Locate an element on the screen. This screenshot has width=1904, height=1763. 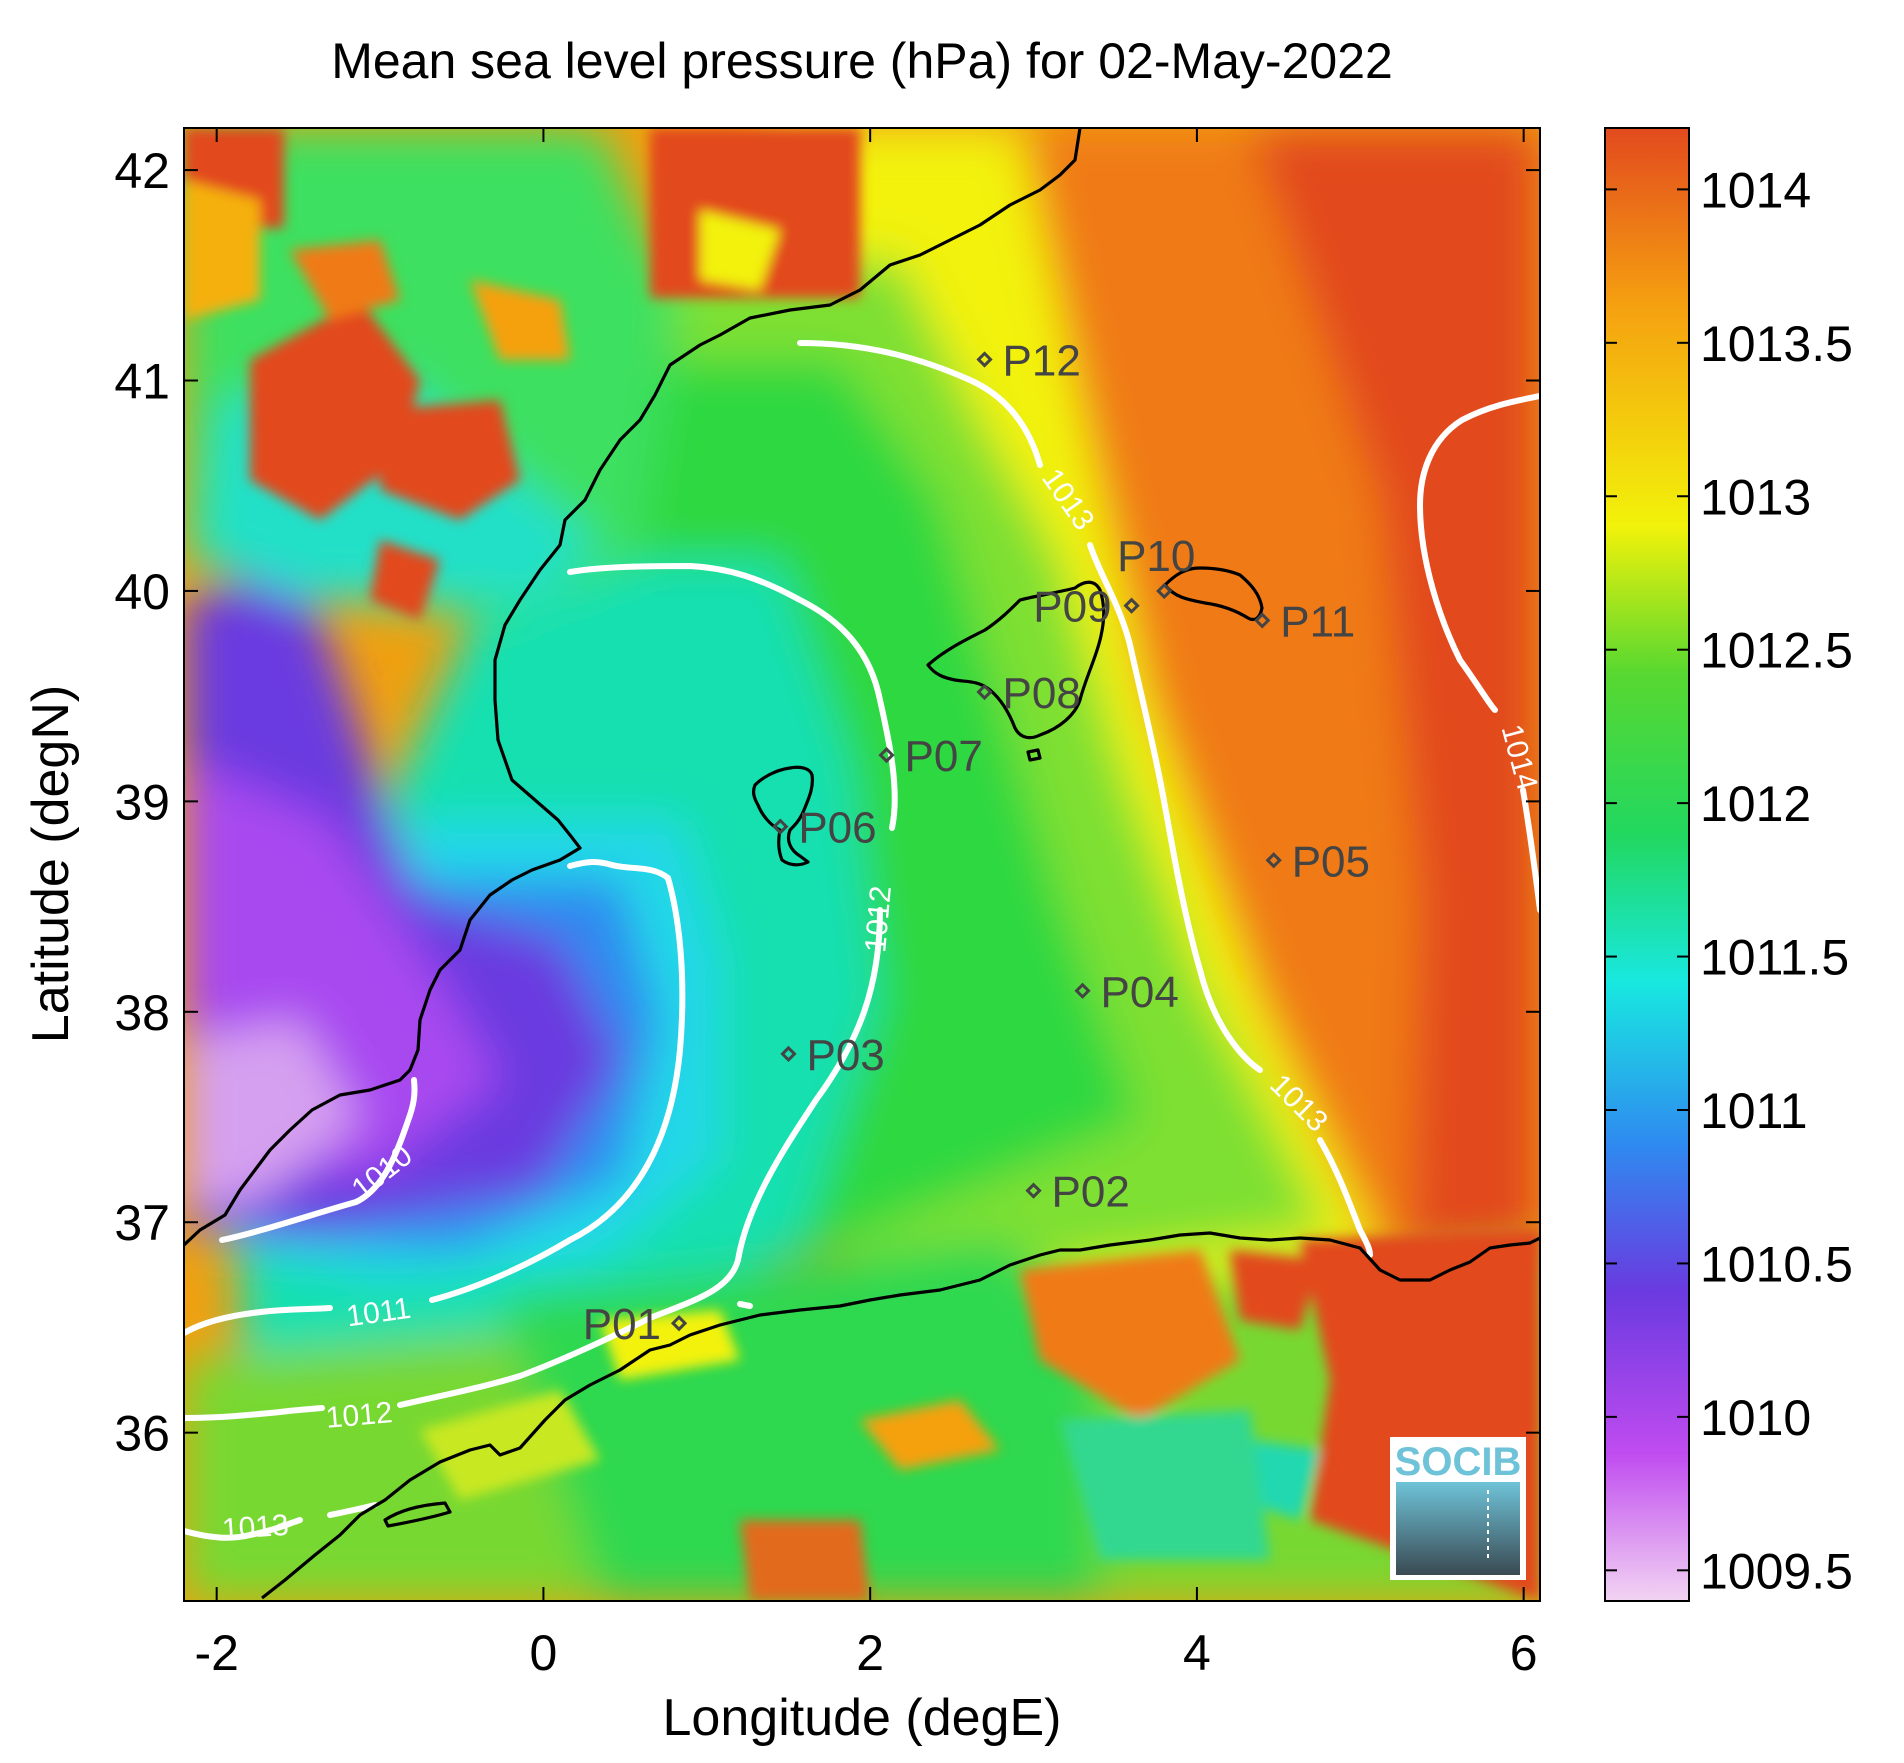
colorbar-tick-label: 1010 is located at coordinates (1755, 1418).